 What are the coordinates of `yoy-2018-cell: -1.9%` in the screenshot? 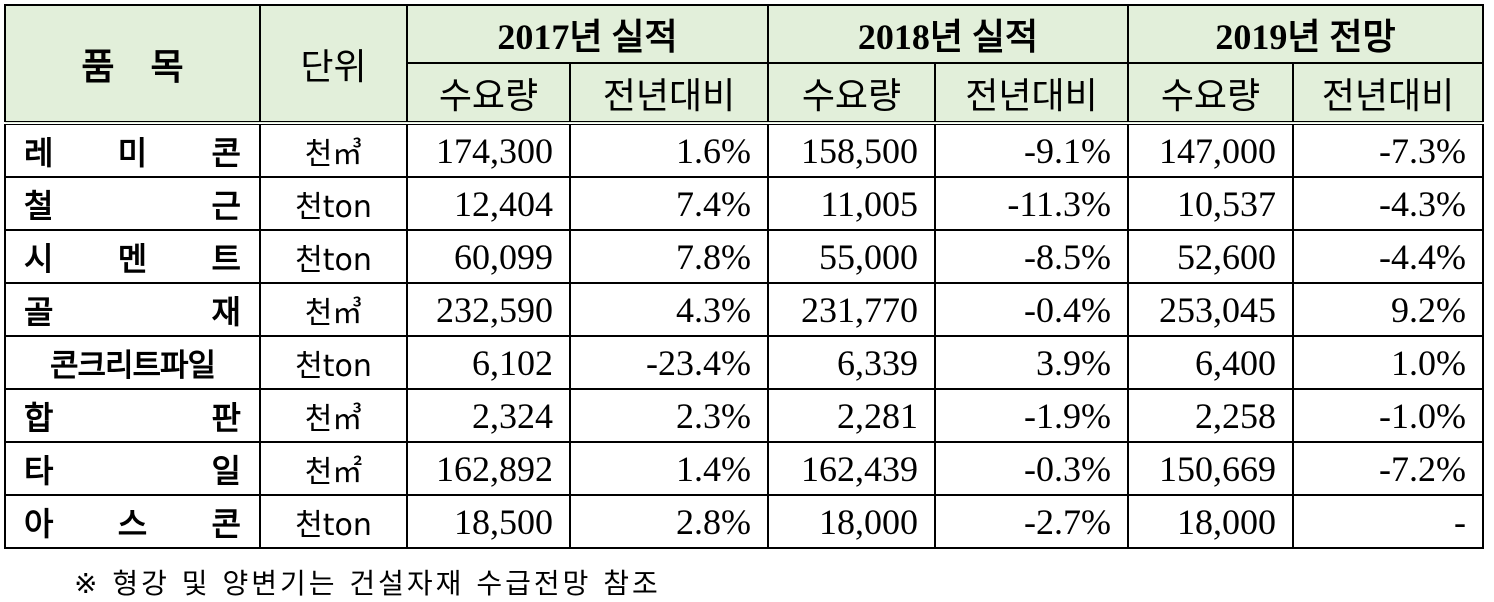 It's located at (1031, 415).